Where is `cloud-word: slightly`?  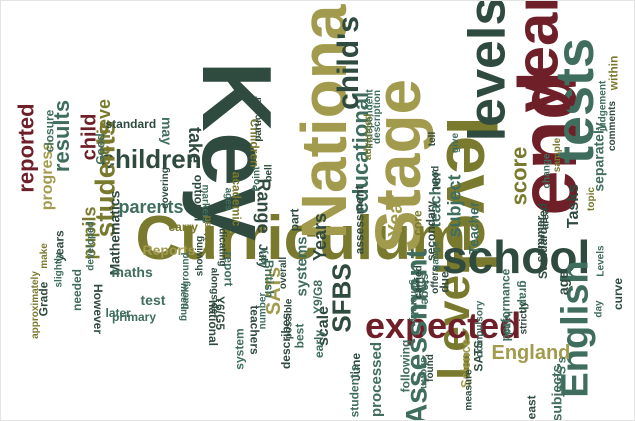
cloud-word: slightly is located at coordinates (59, 270).